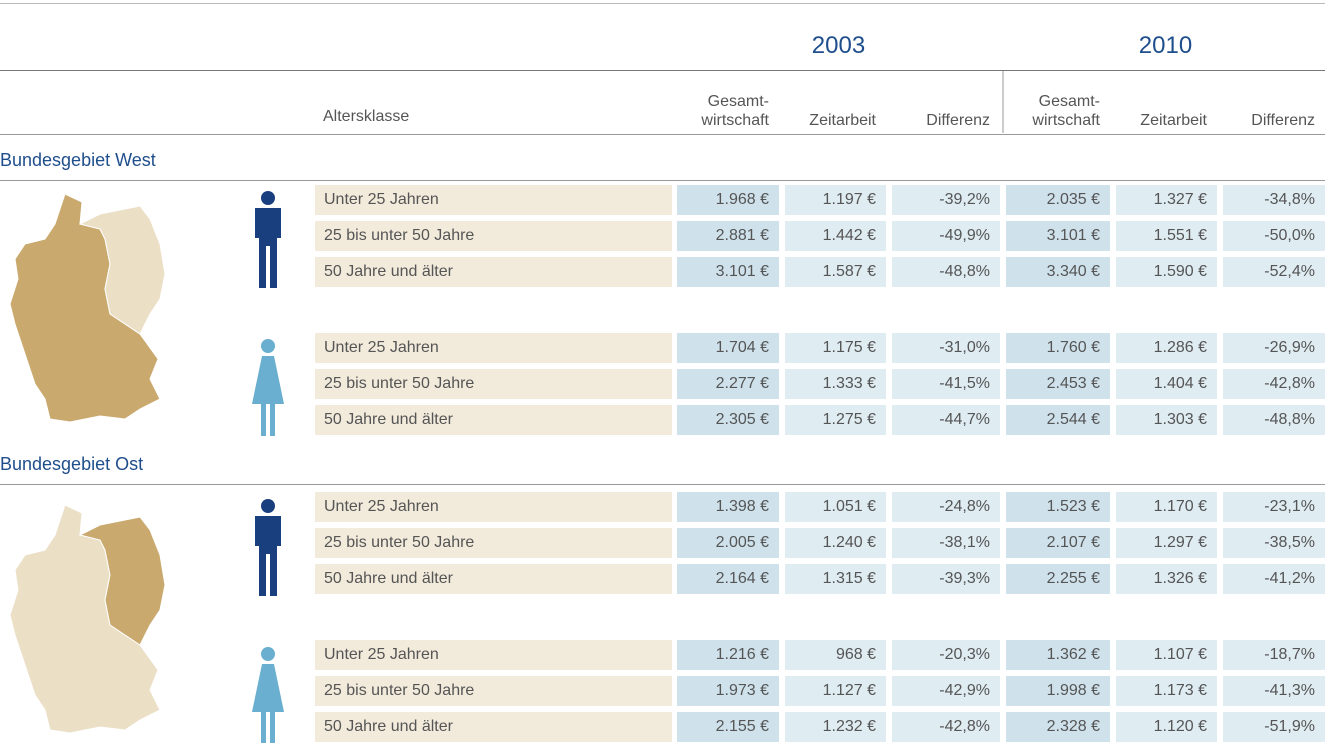 Image resolution: width=1325 pixels, height=743 pixels. Describe the element at coordinates (728, 655) in the screenshot. I see `value-cell: 1.216 €` at that location.